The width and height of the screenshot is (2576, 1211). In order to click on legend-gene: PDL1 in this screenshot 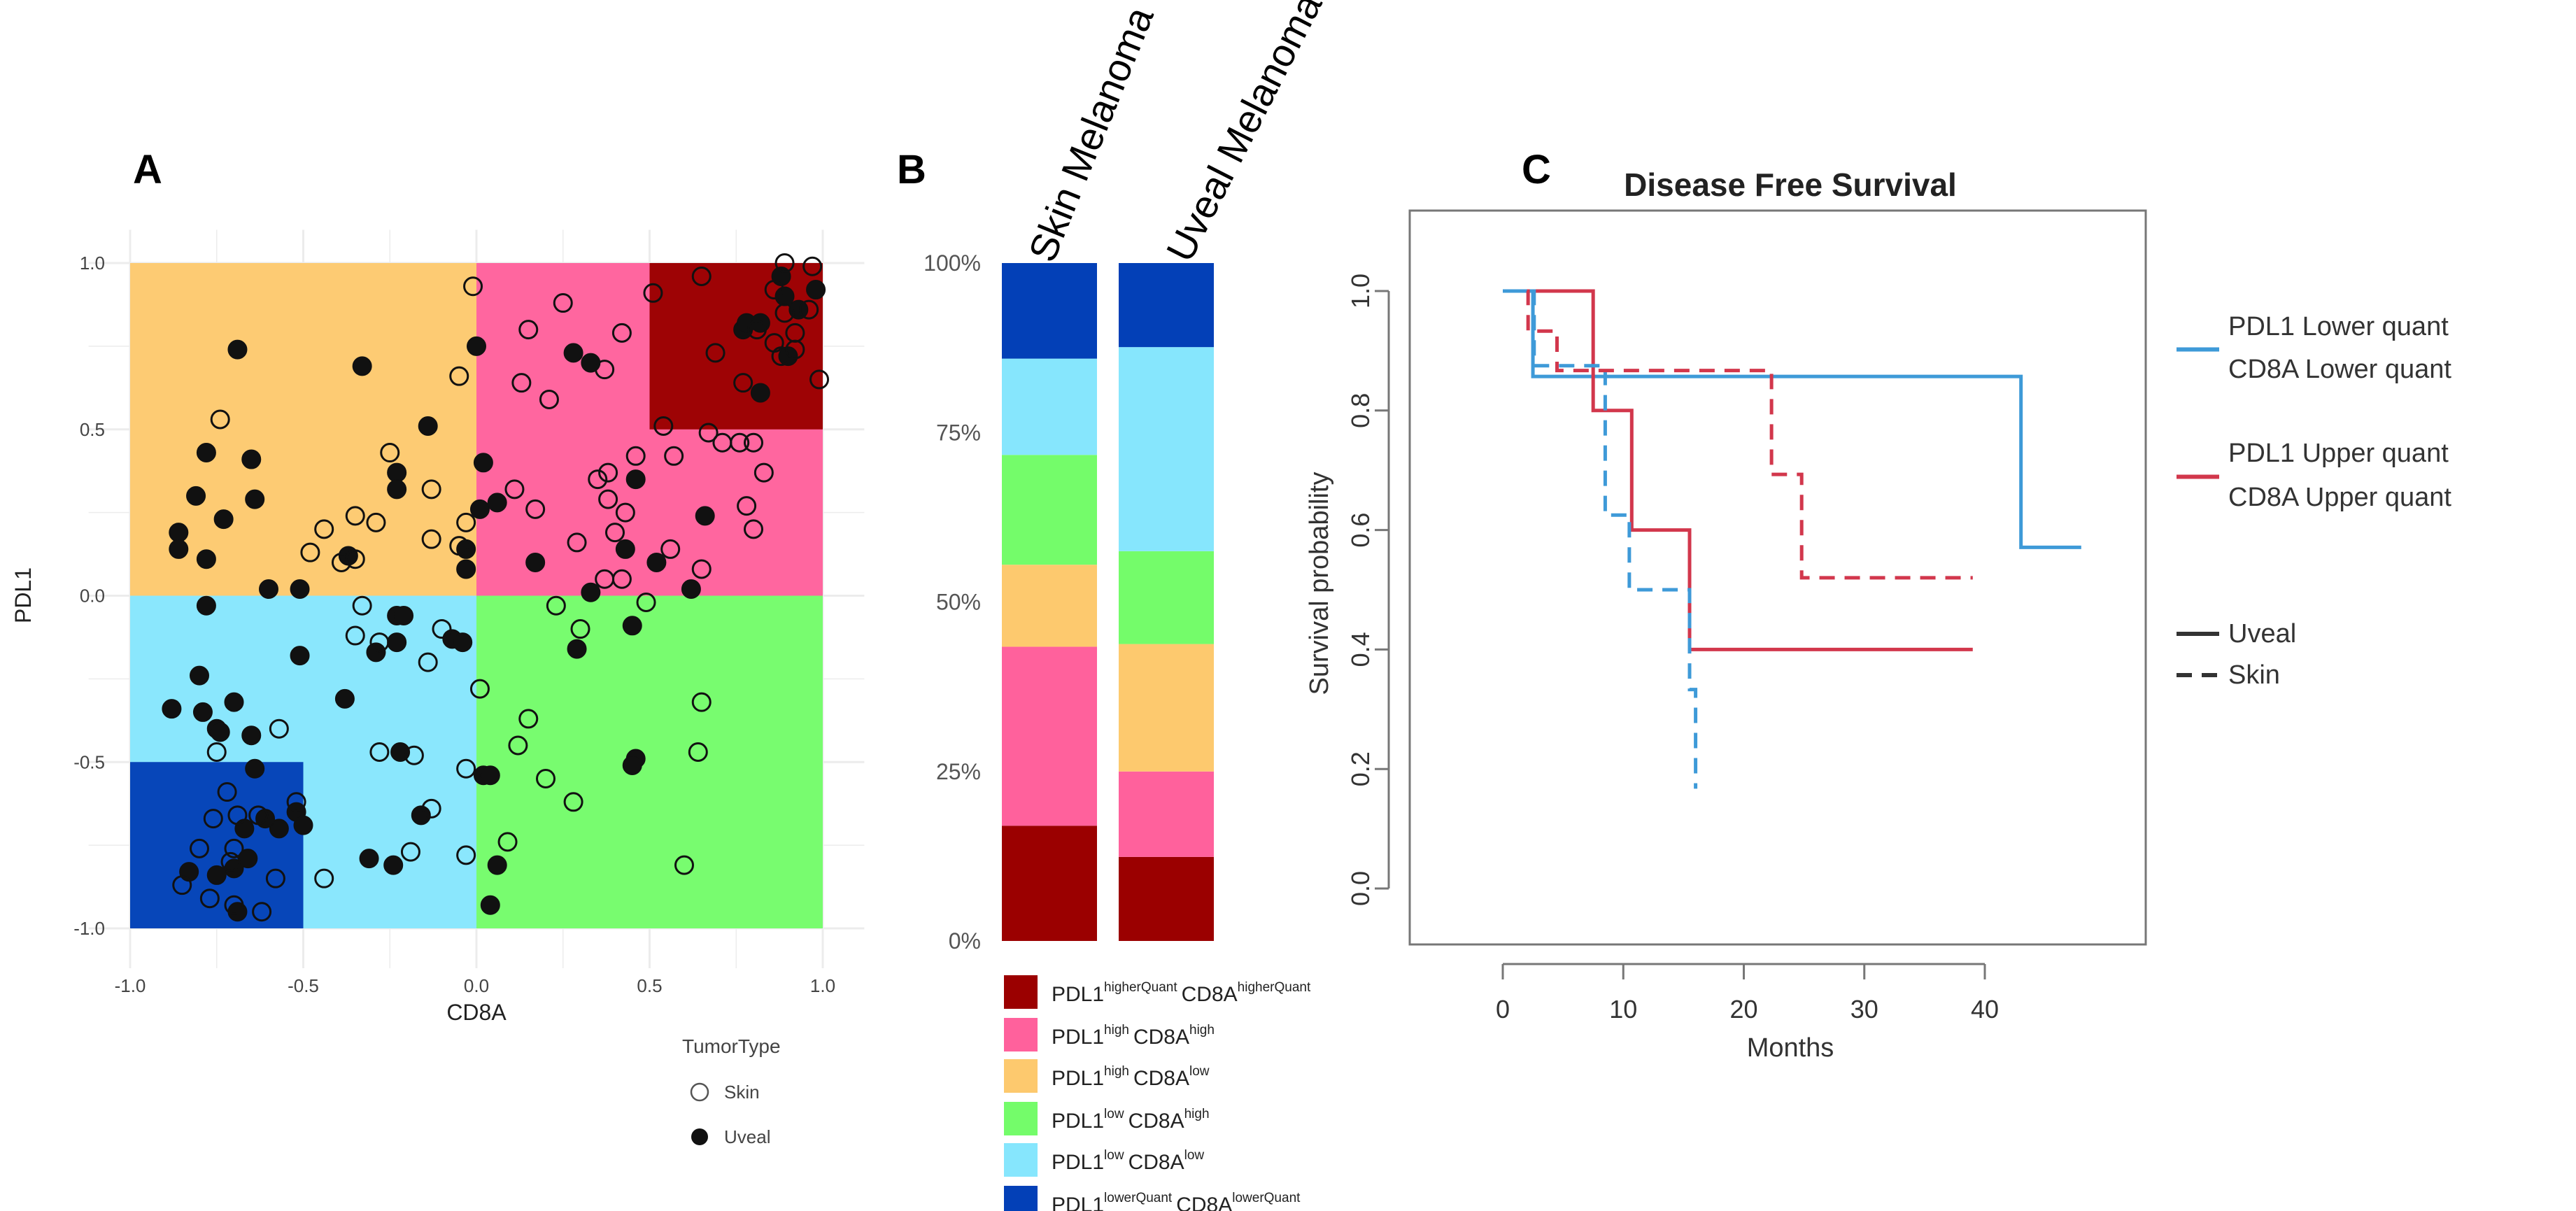, I will do `click(1078, 1121)`.